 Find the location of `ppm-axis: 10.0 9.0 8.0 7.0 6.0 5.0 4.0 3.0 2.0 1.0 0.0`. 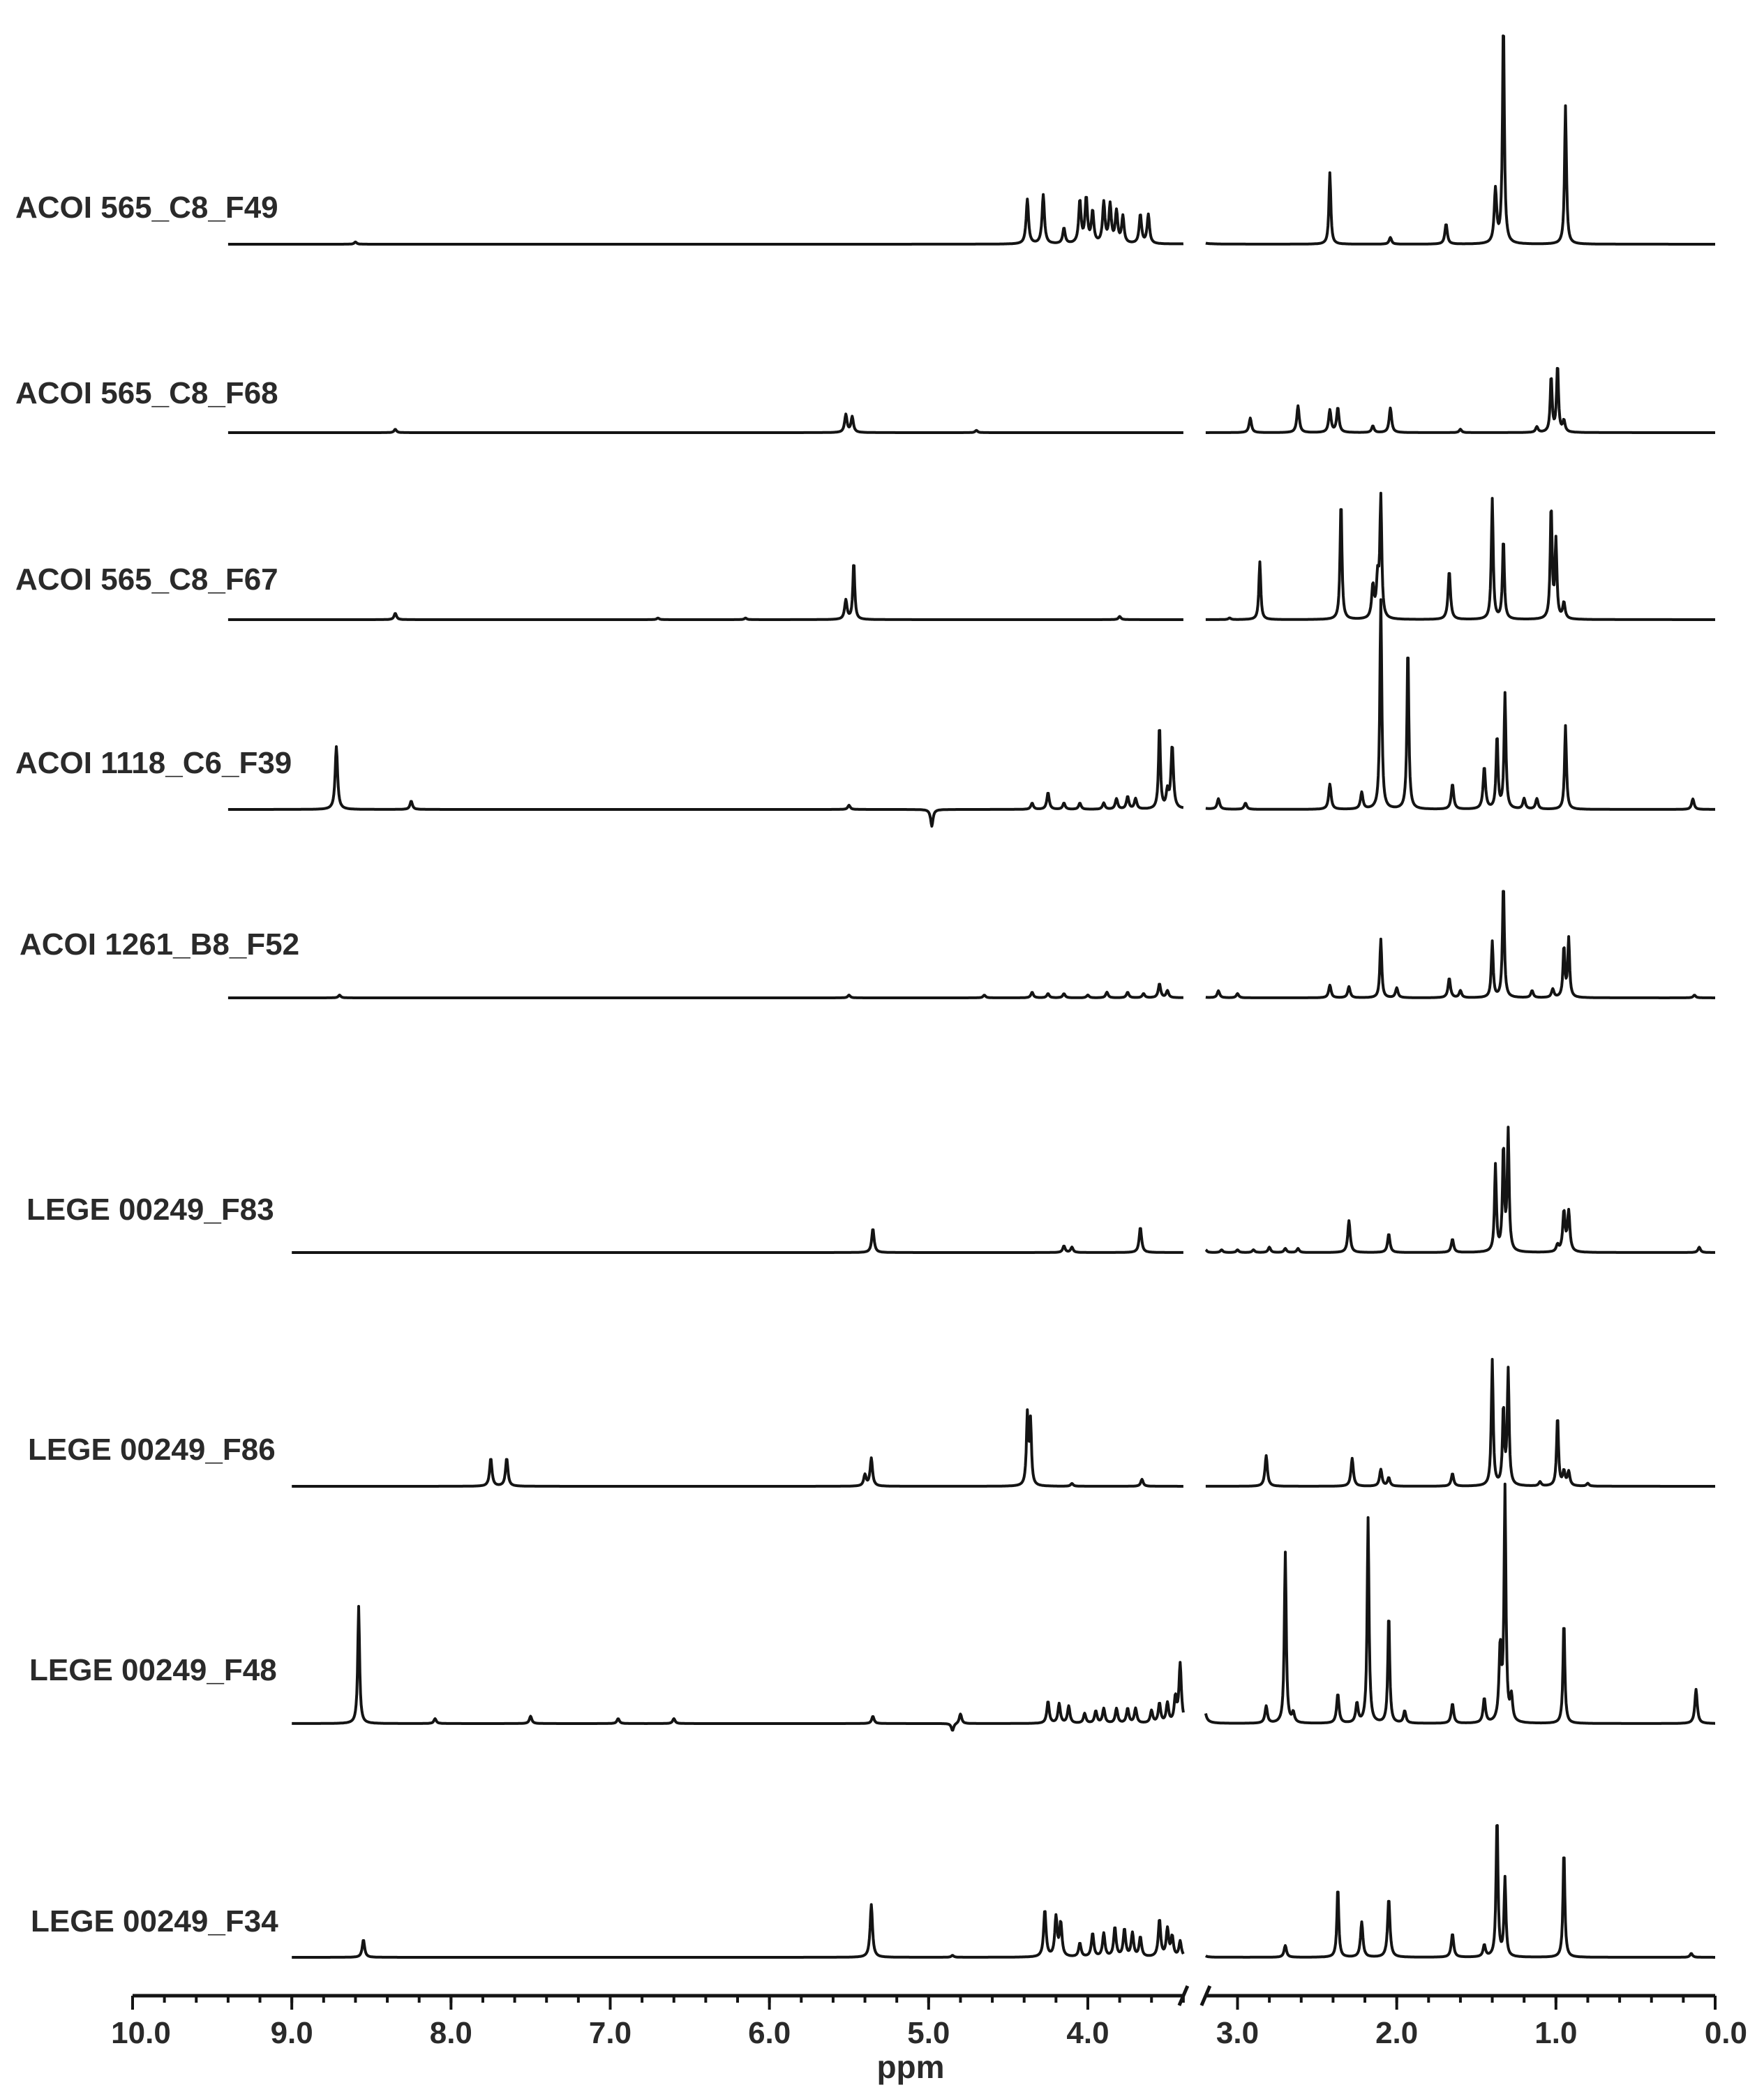

ppm-axis: 10.0 9.0 8.0 7.0 6.0 5.0 4.0 3.0 2.0 1.0 0.0 is located at coordinates (929, 2017).